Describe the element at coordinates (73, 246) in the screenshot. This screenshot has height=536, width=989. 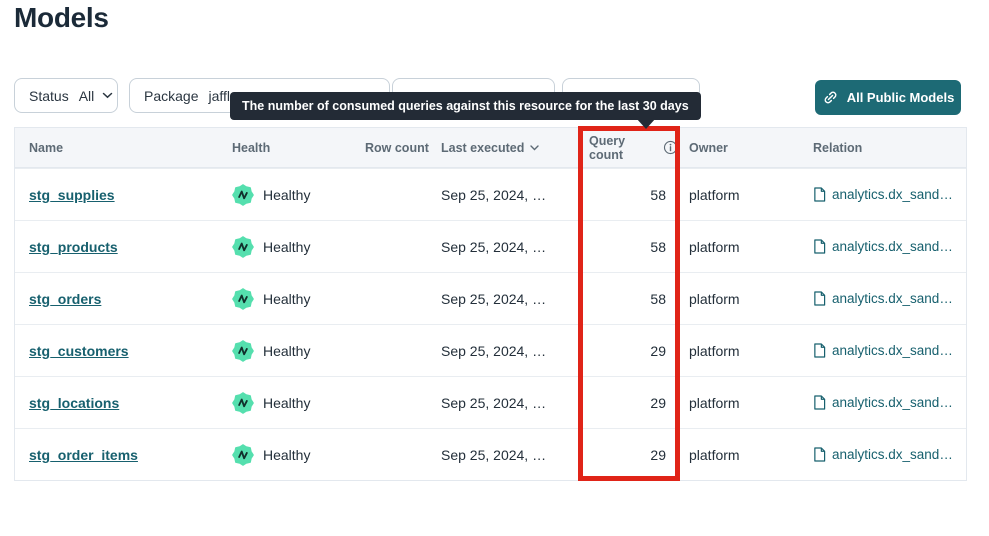
I see `model-name-link: stg_products` at that location.